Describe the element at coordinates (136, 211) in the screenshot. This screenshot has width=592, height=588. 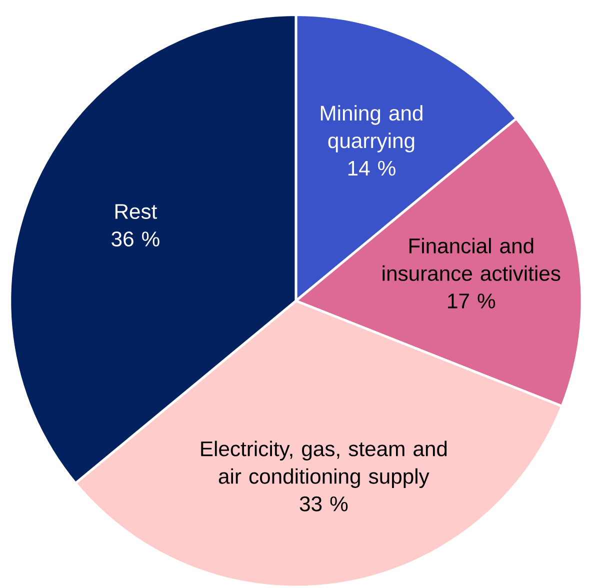
I see `slice-label: Rest` at that location.